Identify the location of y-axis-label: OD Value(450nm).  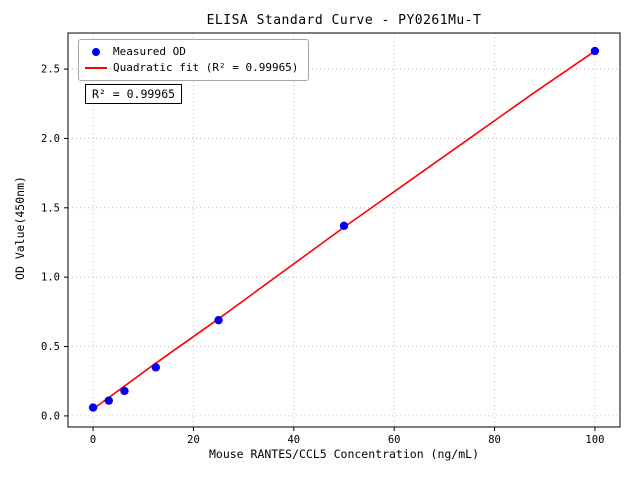
(20, 228).